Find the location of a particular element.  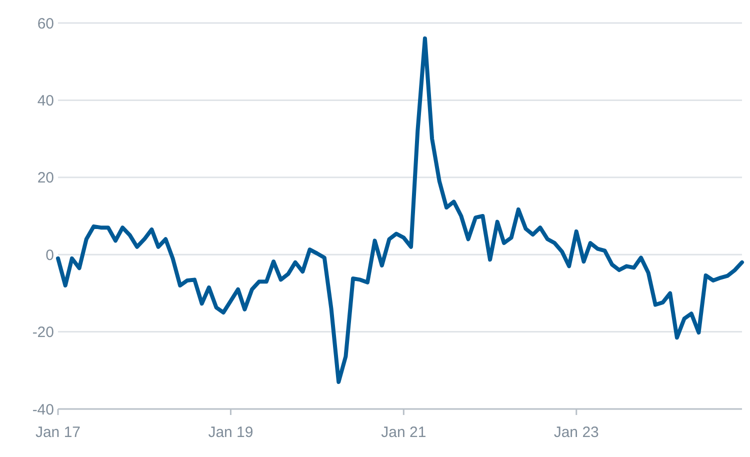

x-tick-label: Jan 23 is located at coordinates (576, 432).